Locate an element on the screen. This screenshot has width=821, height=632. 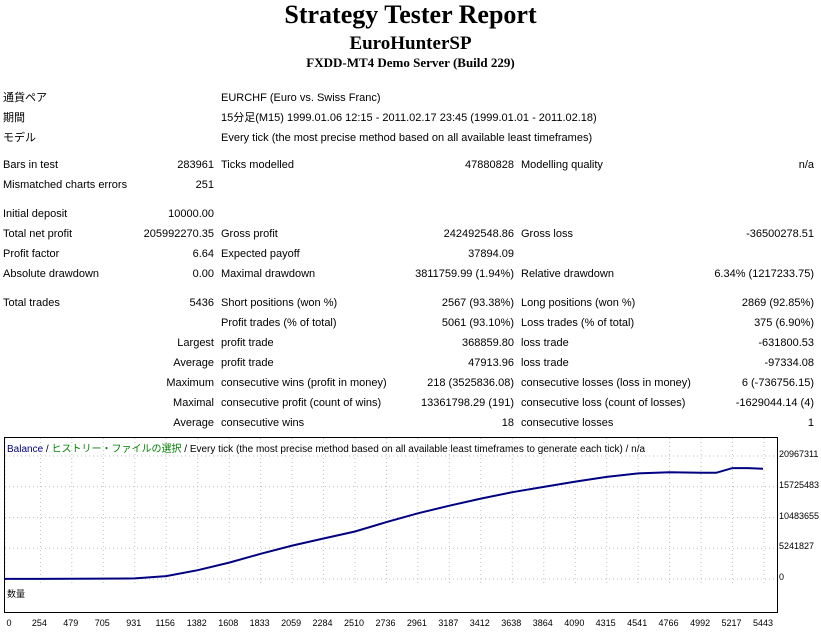
quality-label: Modelling quality is located at coordinates (562, 165).